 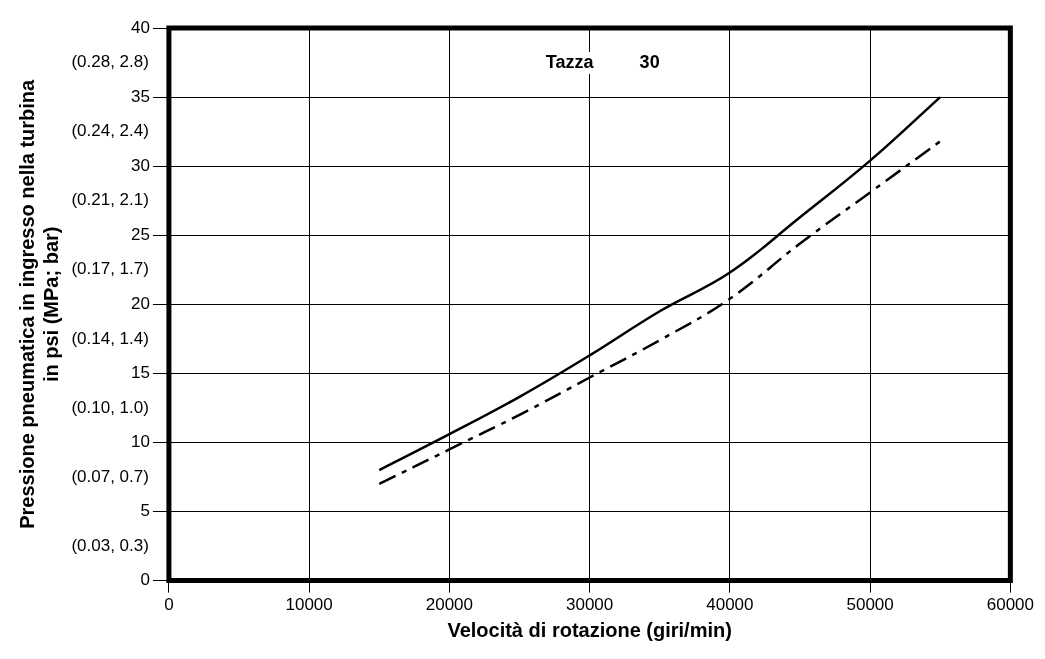 I want to click on y-tick-label: 20, so click(x=140, y=303).